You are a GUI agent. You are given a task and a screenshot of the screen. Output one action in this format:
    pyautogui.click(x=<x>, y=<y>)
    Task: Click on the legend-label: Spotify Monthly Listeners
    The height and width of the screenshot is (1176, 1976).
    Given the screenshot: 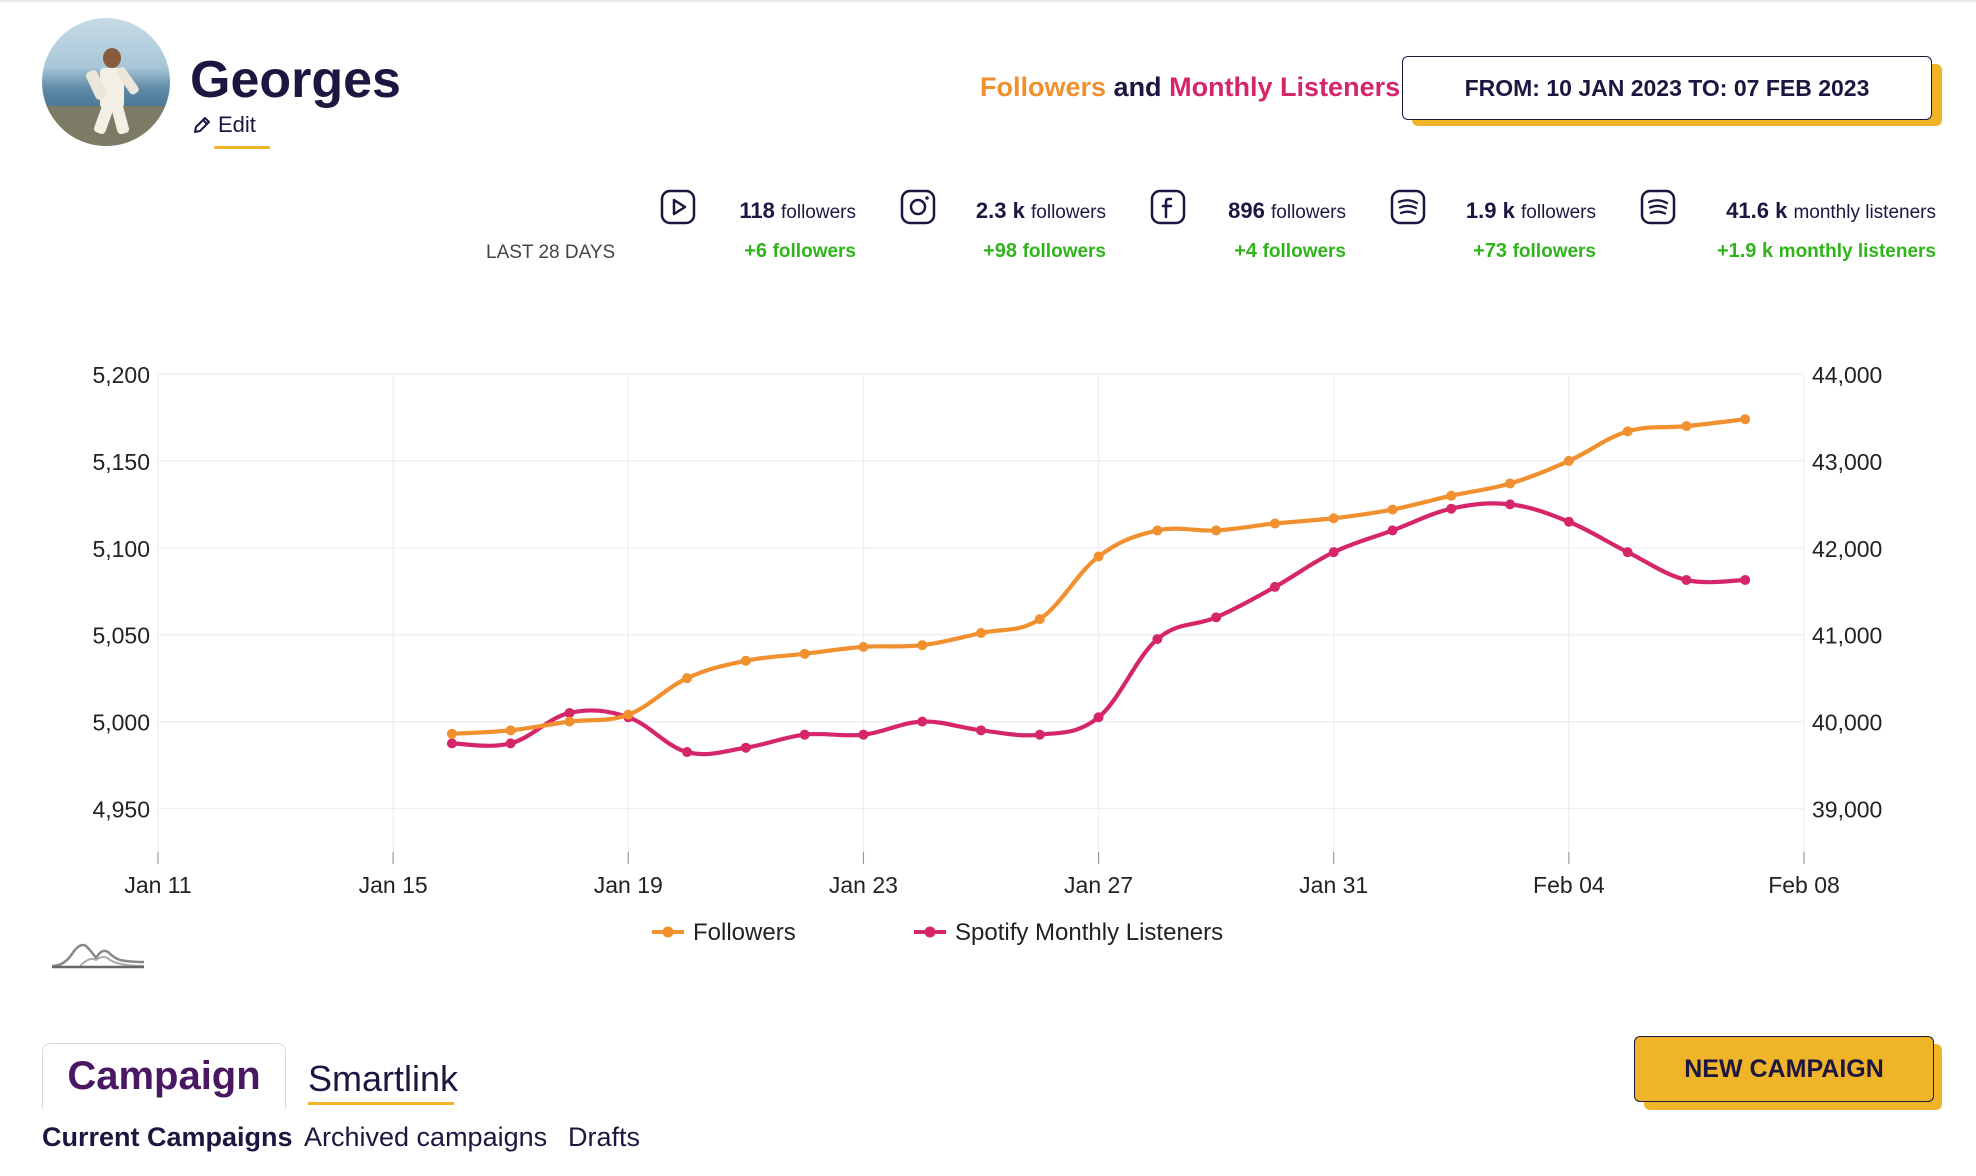 What is the action you would take?
    pyautogui.click(x=1089, y=932)
    